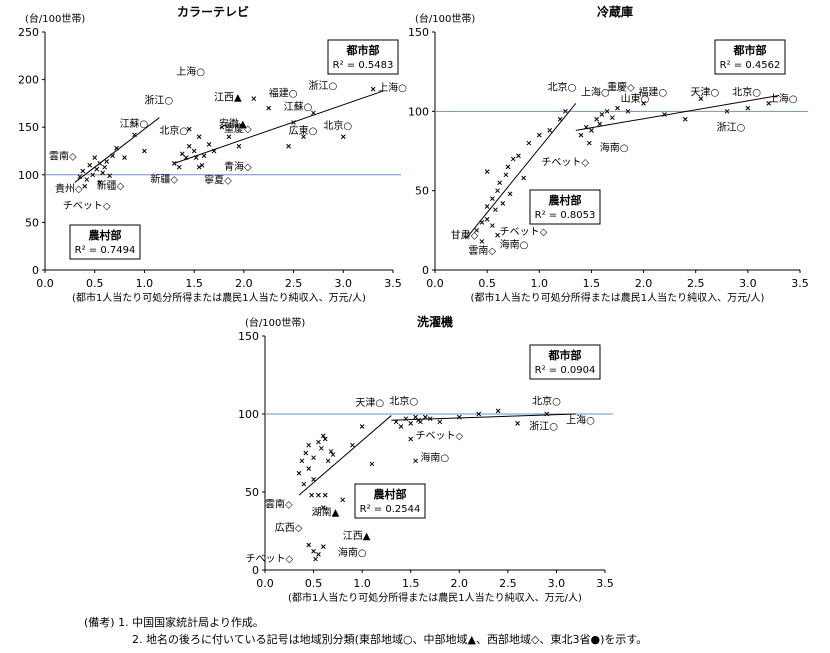  What do you see at coordinates (524, 232) in the screenshot?
I see `chart2-point-label: チベット◇` at bounding box center [524, 232].